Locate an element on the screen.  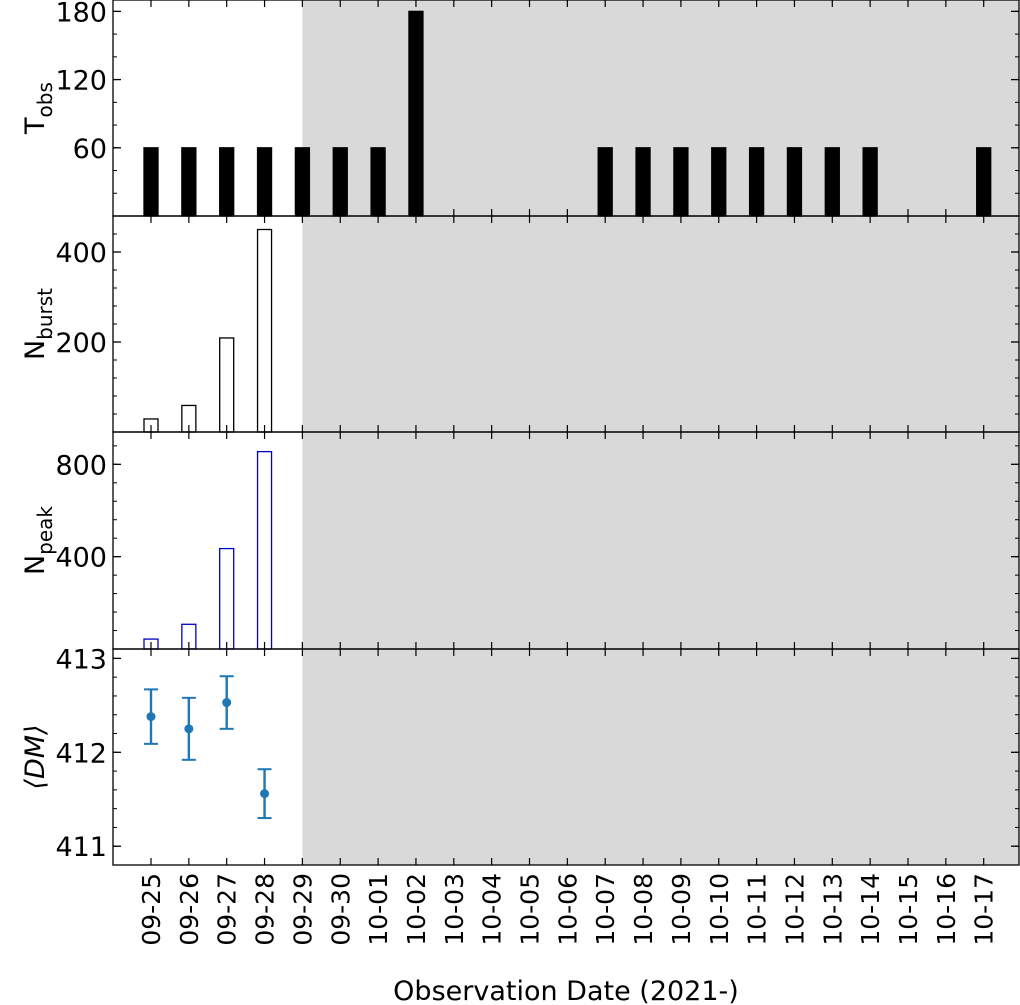
x-tick-label-09-30: 09-30 is located at coordinates (340, 909).